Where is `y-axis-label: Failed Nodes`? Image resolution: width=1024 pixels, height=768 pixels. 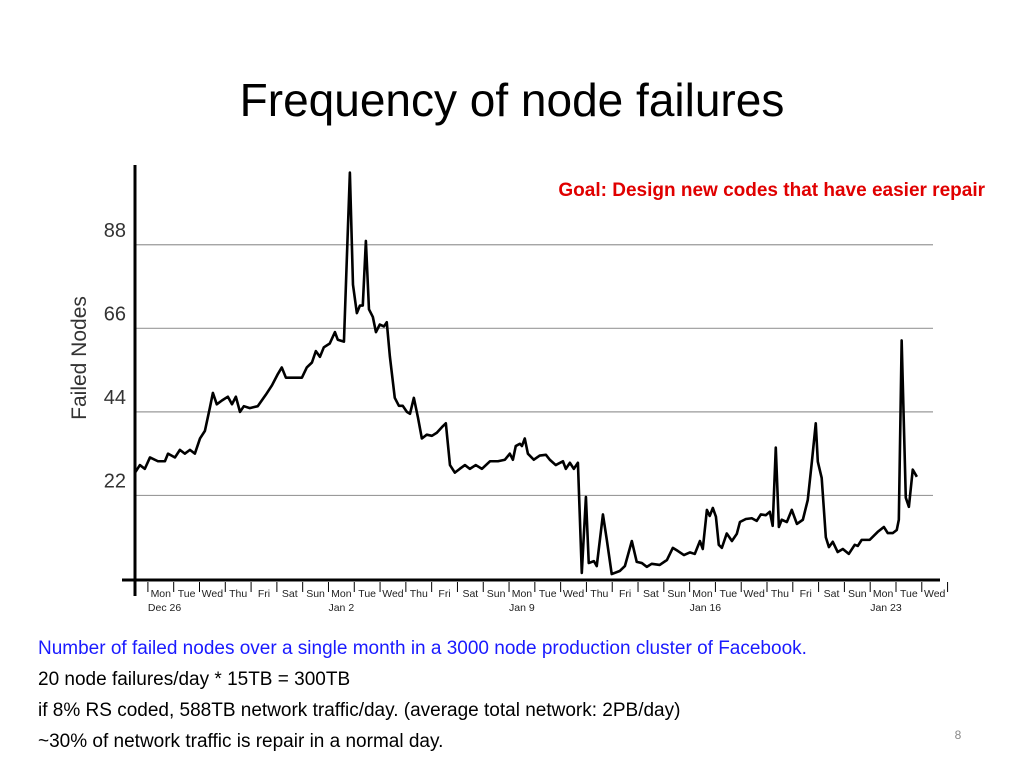 y-axis-label: Failed Nodes is located at coordinates (79, 358).